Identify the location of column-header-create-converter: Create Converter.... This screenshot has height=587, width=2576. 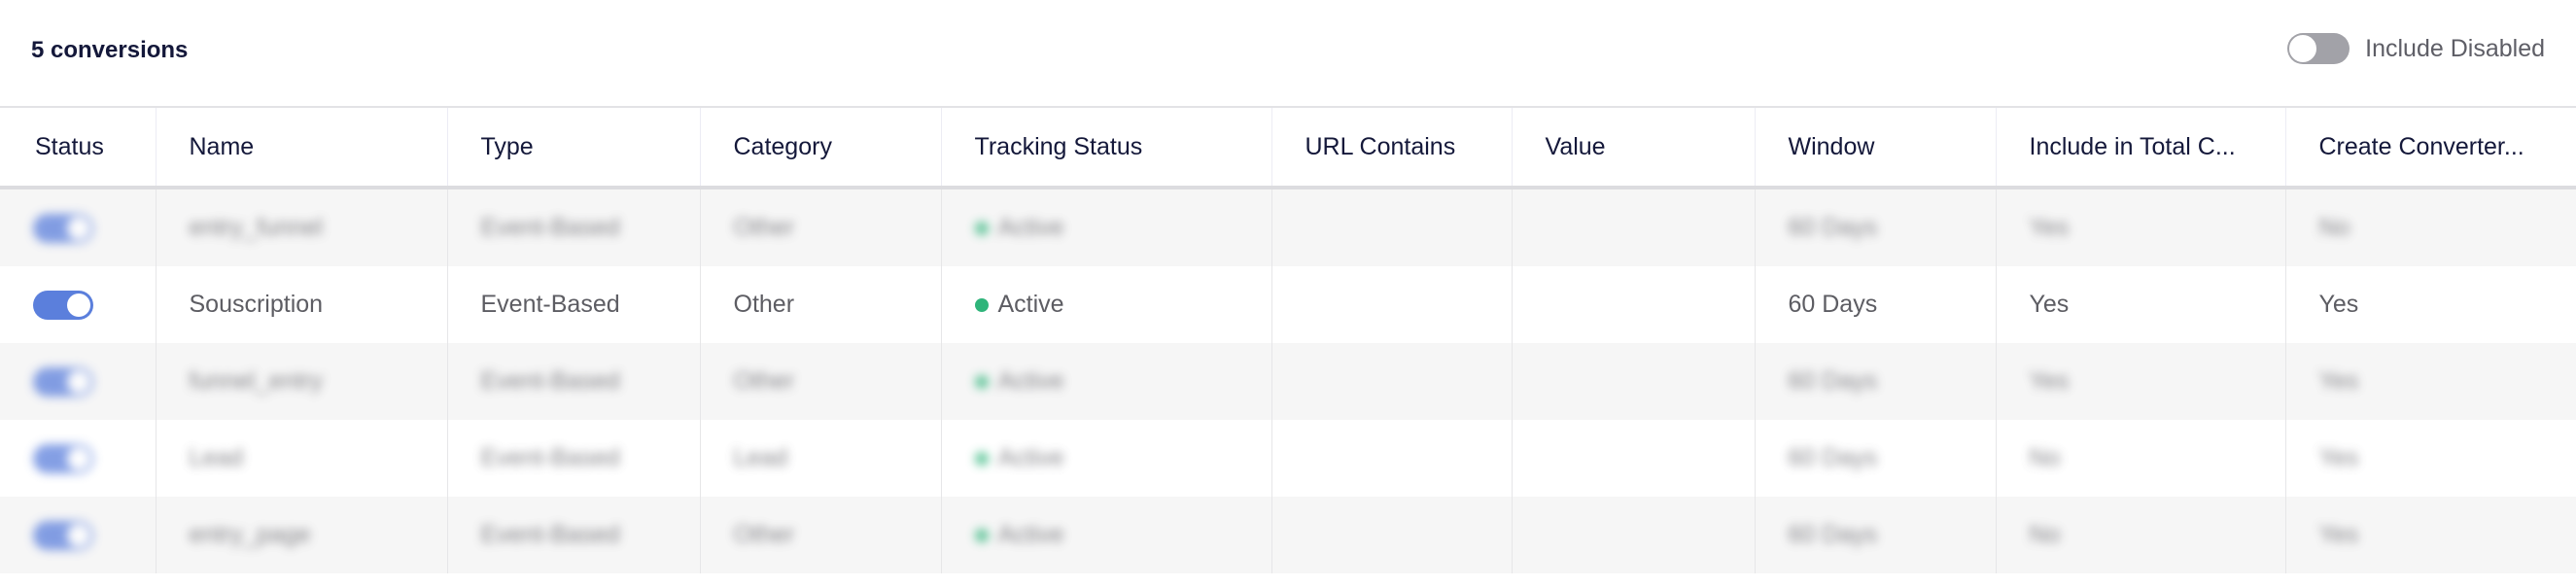
(2430, 149).